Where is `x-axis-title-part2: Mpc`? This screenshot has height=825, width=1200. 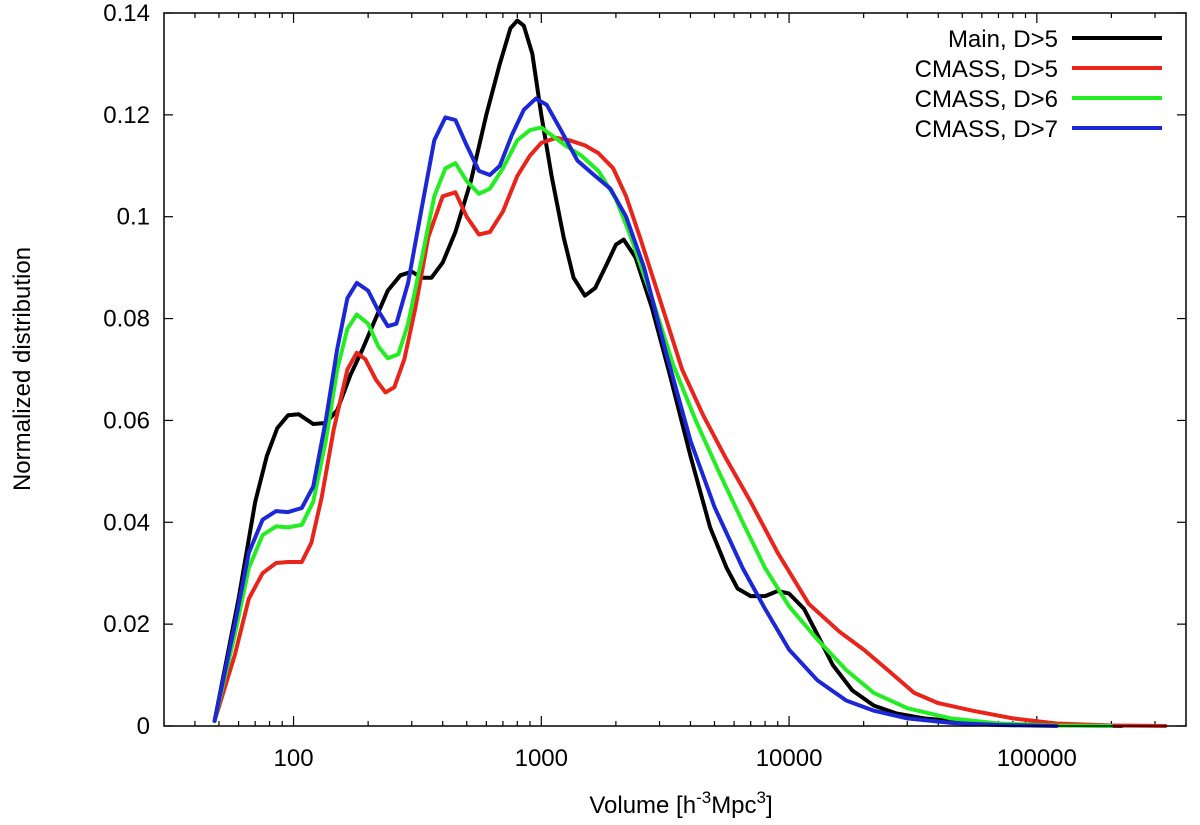 x-axis-title-part2: Mpc is located at coordinates (733, 805).